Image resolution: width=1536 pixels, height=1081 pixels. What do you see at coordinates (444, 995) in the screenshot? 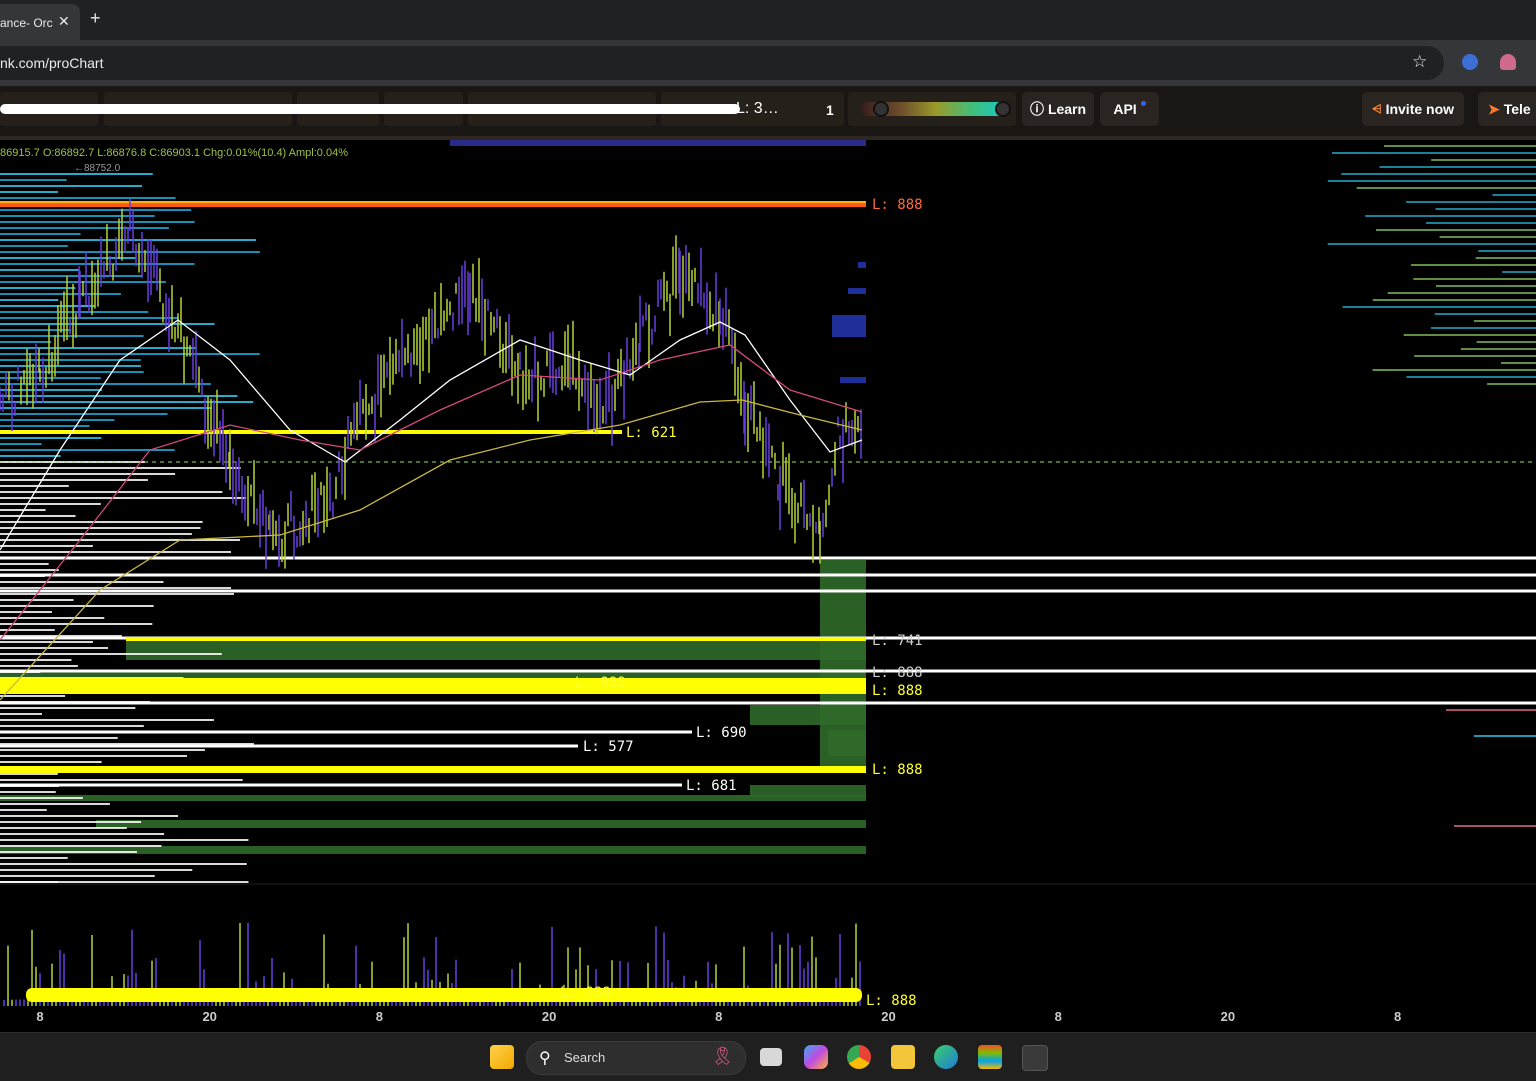
I see `volume-yellow-band` at bounding box center [444, 995].